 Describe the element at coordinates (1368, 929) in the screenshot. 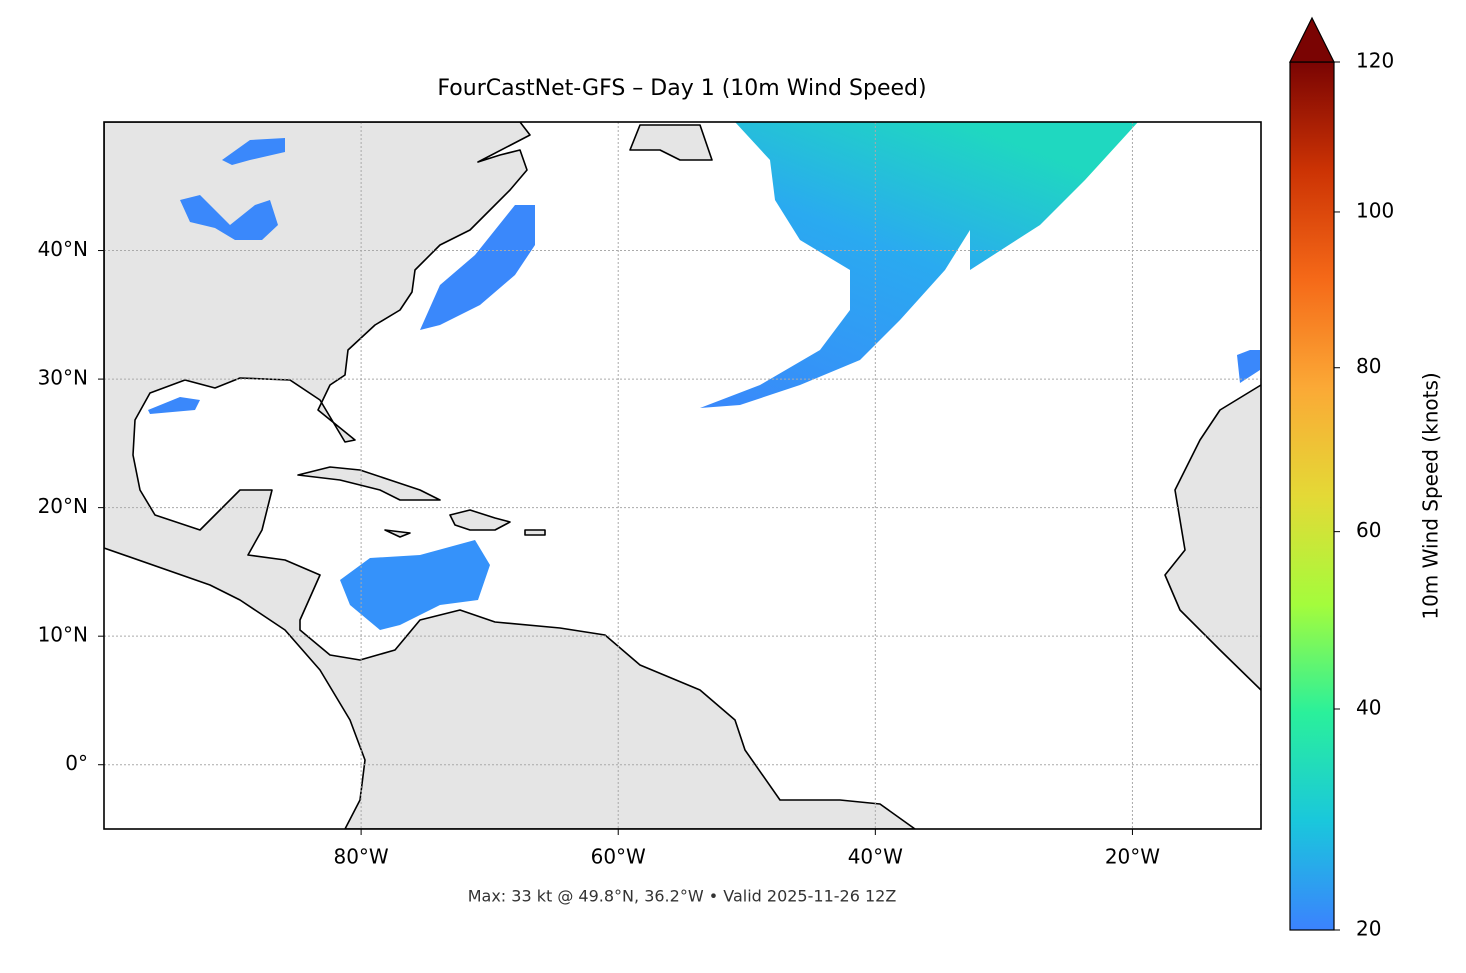

I see `colorbar-tick-label: 20` at that location.